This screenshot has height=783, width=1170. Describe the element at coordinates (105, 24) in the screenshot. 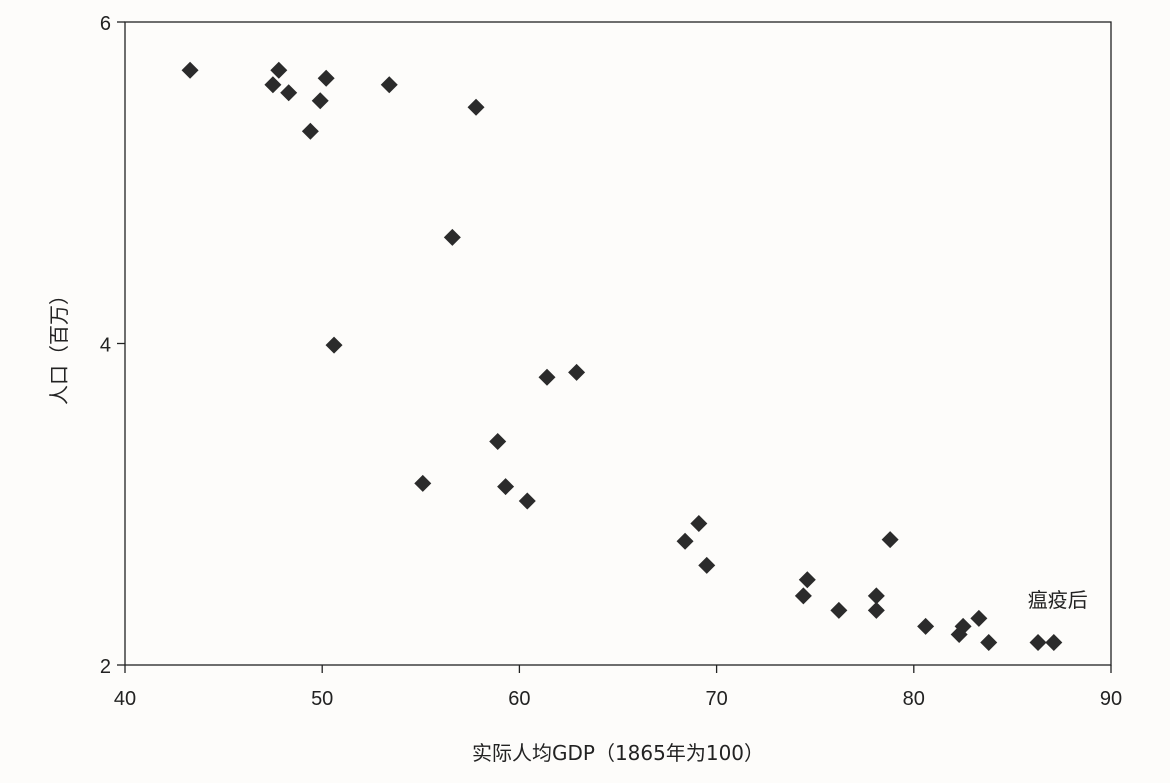

I see `y-tick-label: 6` at that location.